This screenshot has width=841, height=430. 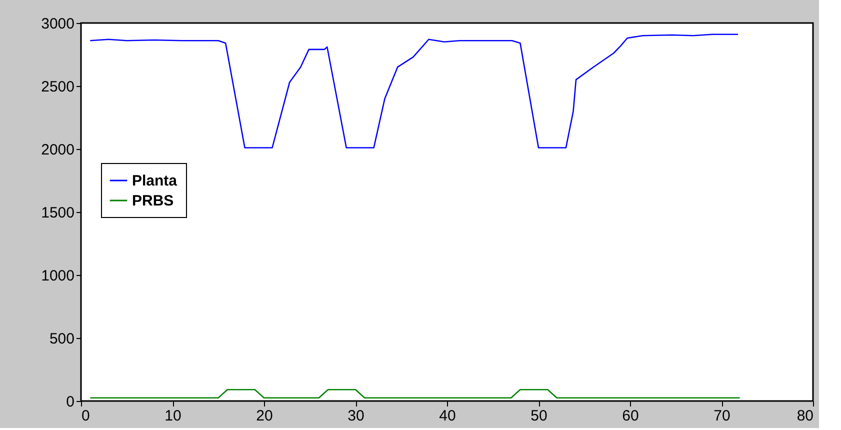 What do you see at coordinates (155, 181) in the screenshot?
I see `legend-label: Planta` at bounding box center [155, 181].